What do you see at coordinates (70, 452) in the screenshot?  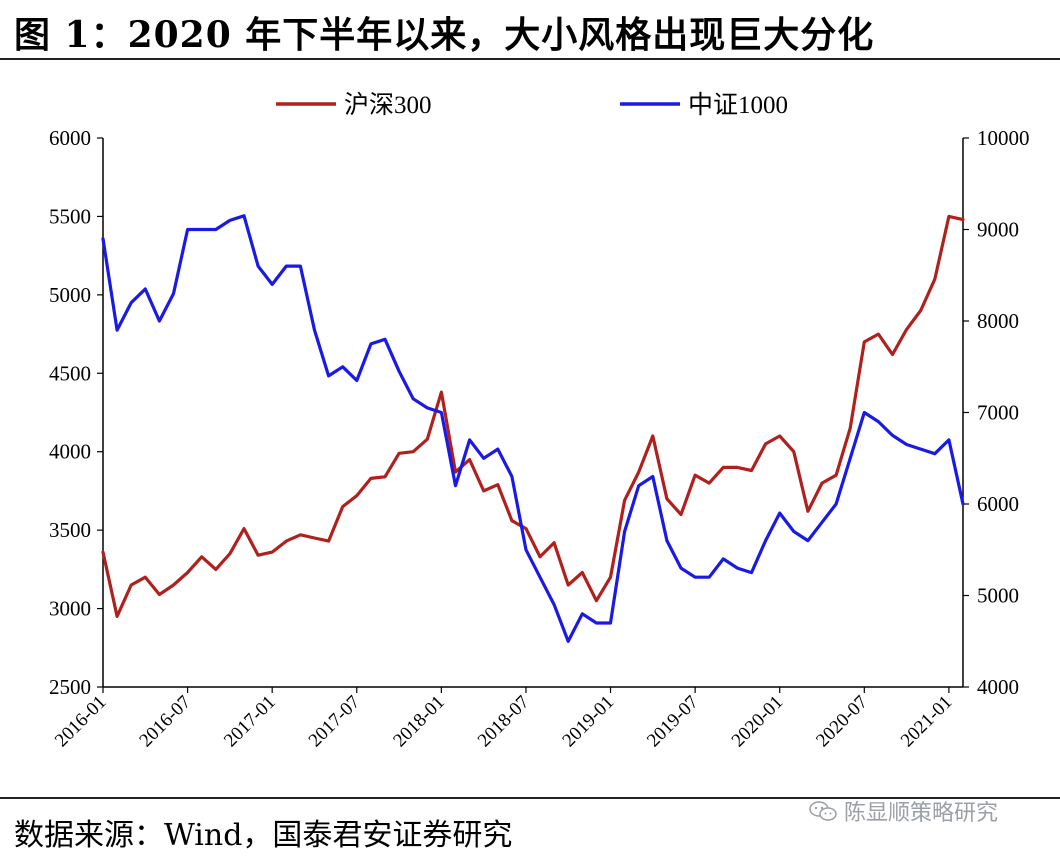 I see `left-tick-label: 4000` at bounding box center [70, 452].